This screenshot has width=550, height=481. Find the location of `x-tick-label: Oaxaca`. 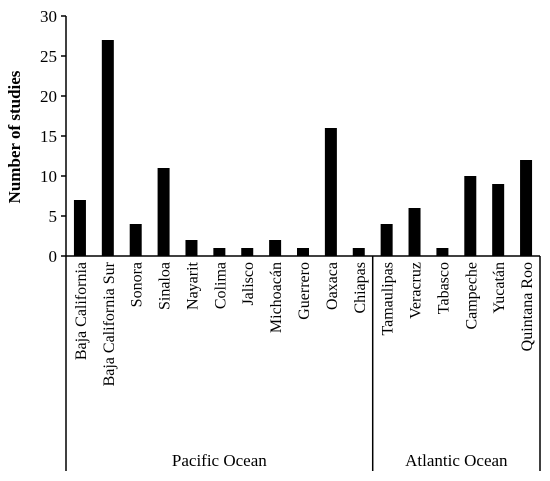

x-tick-label: Oaxaca is located at coordinates (332, 286).